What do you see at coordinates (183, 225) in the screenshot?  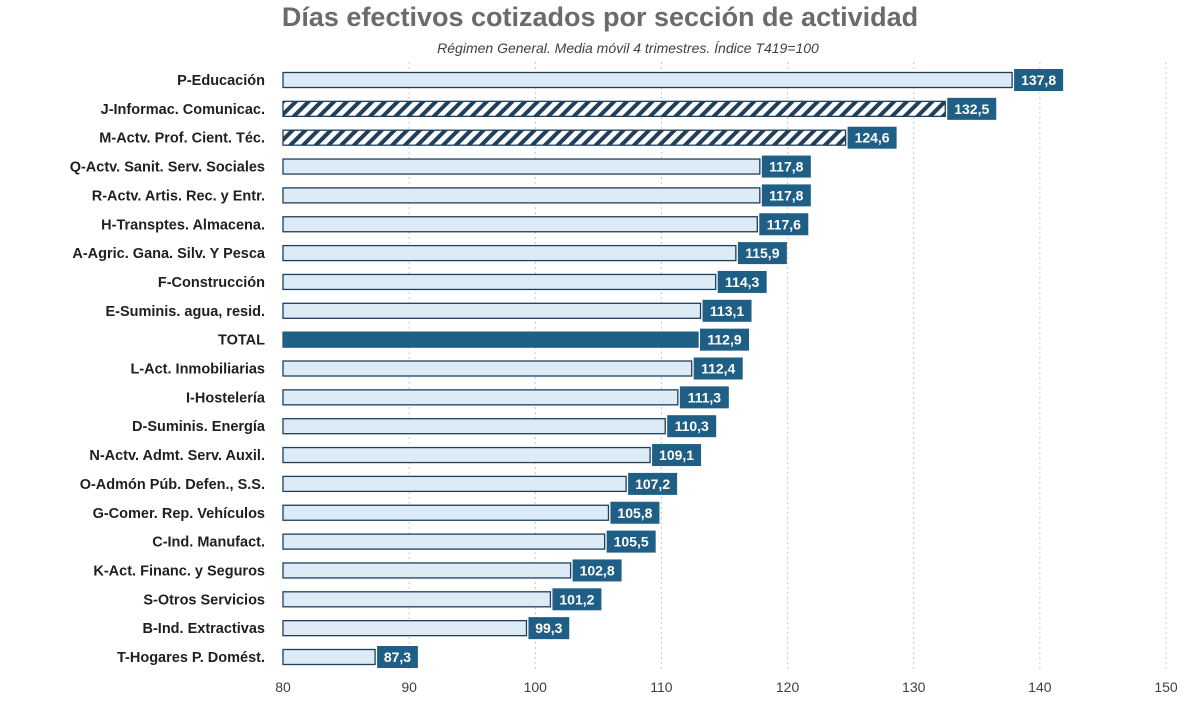 I see `category-label: H-Transptes. Almacena.` at bounding box center [183, 225].